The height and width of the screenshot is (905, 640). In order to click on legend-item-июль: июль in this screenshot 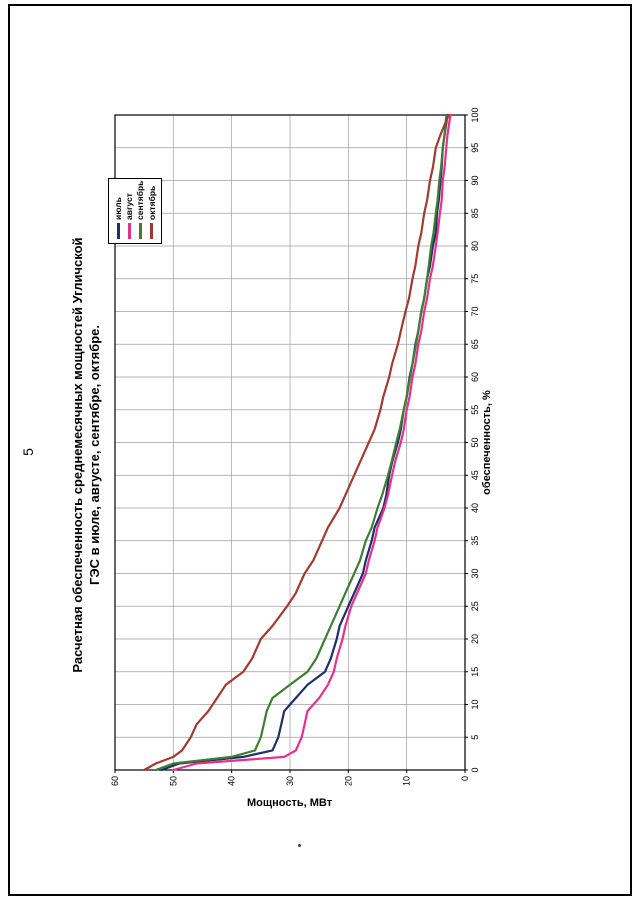, I will do `click(118, 211)`.